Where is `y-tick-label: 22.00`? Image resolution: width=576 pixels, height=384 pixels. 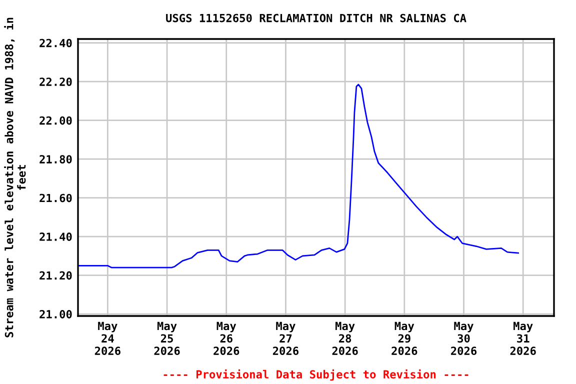 y-tick-label: 22.00 is located at coordinates (56, 120).